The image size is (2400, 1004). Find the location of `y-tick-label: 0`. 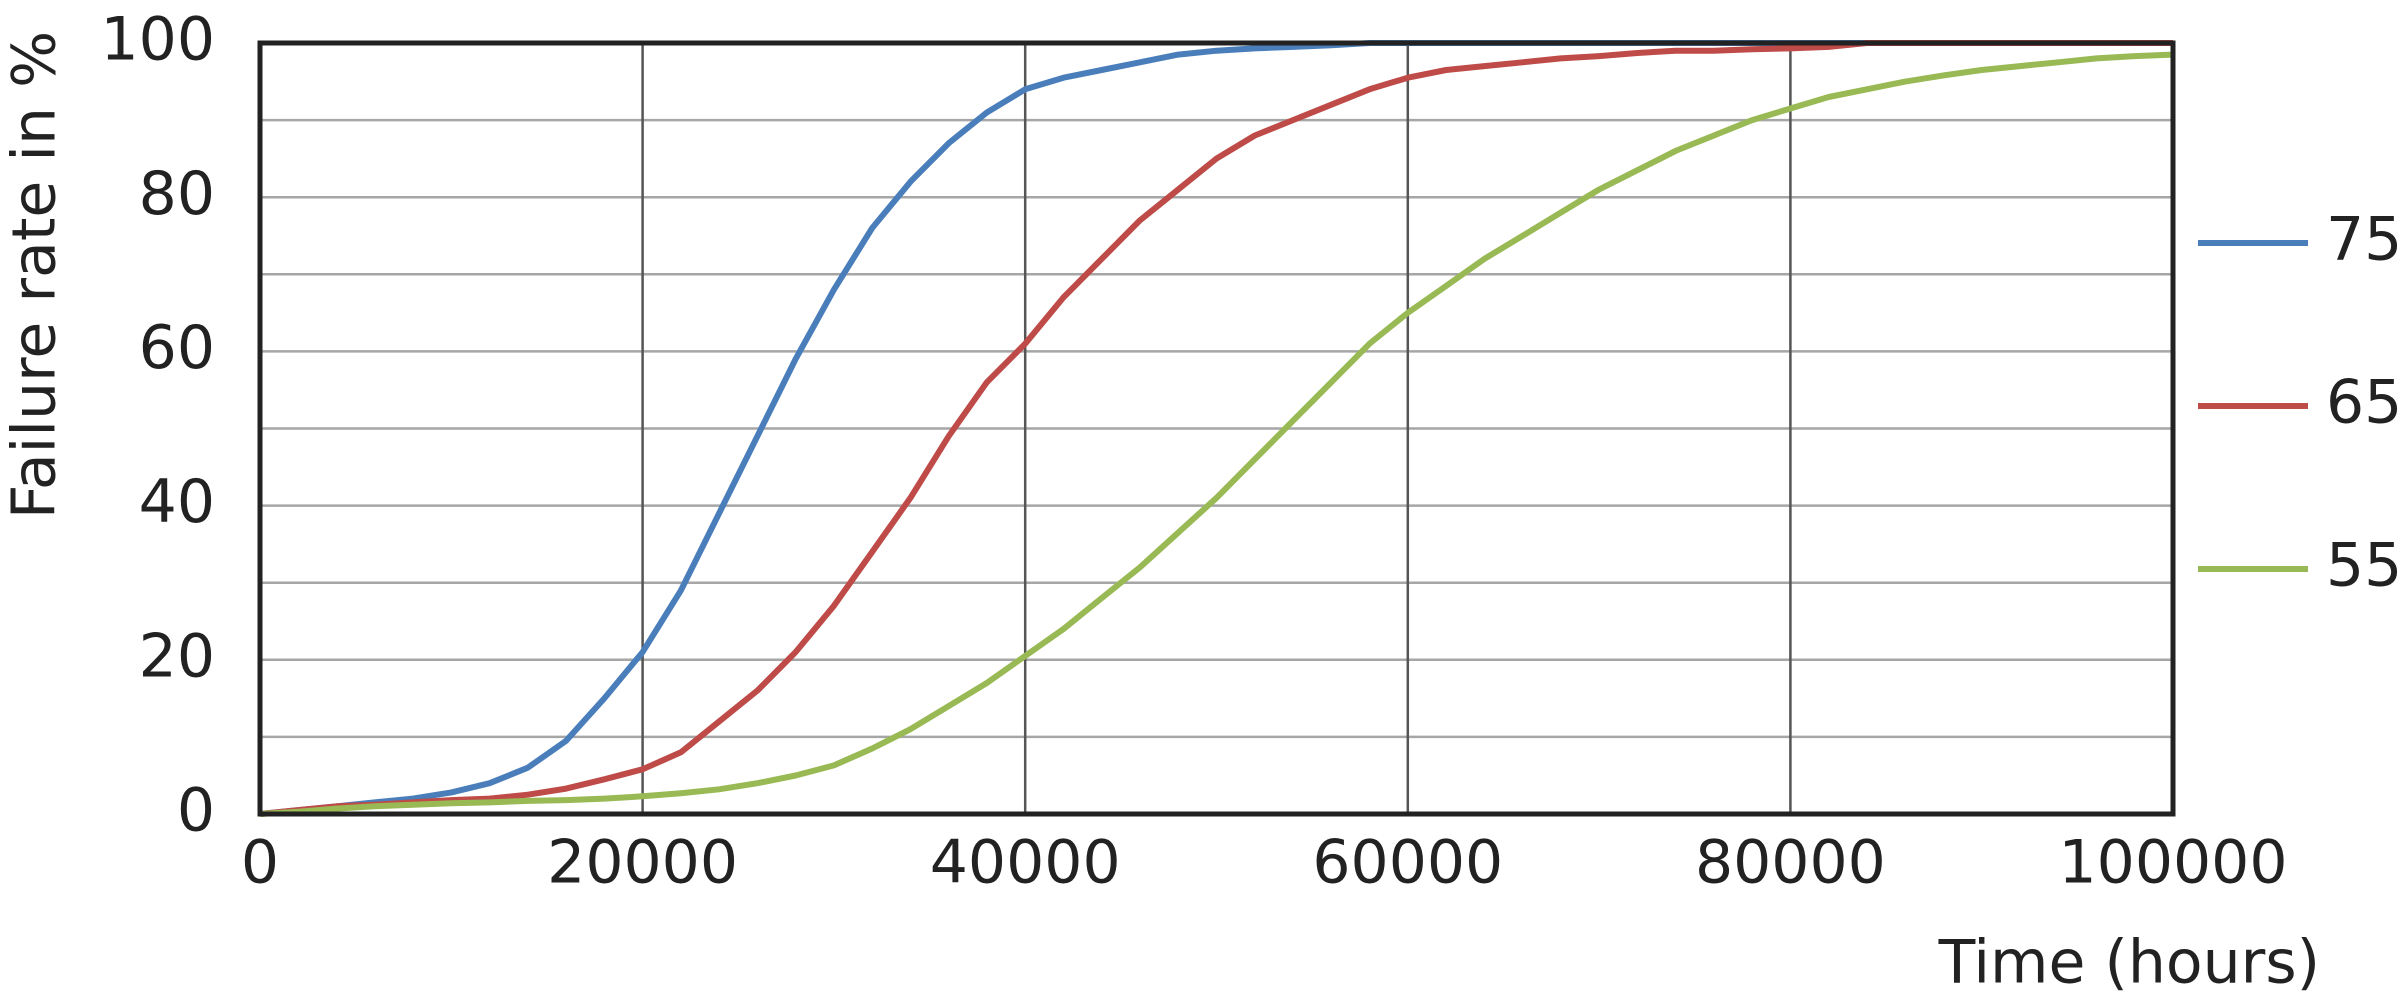

y-tick-label: 0 is located at coordinates (196, 811).